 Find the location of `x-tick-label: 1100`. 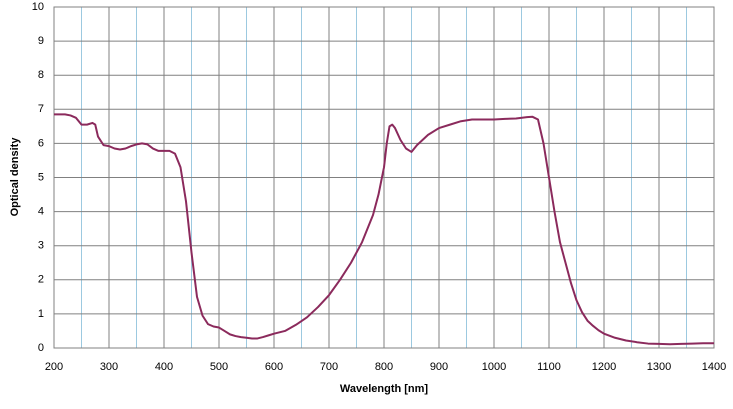

x-tick-label: 1100 is located at coordinates (549, 367).